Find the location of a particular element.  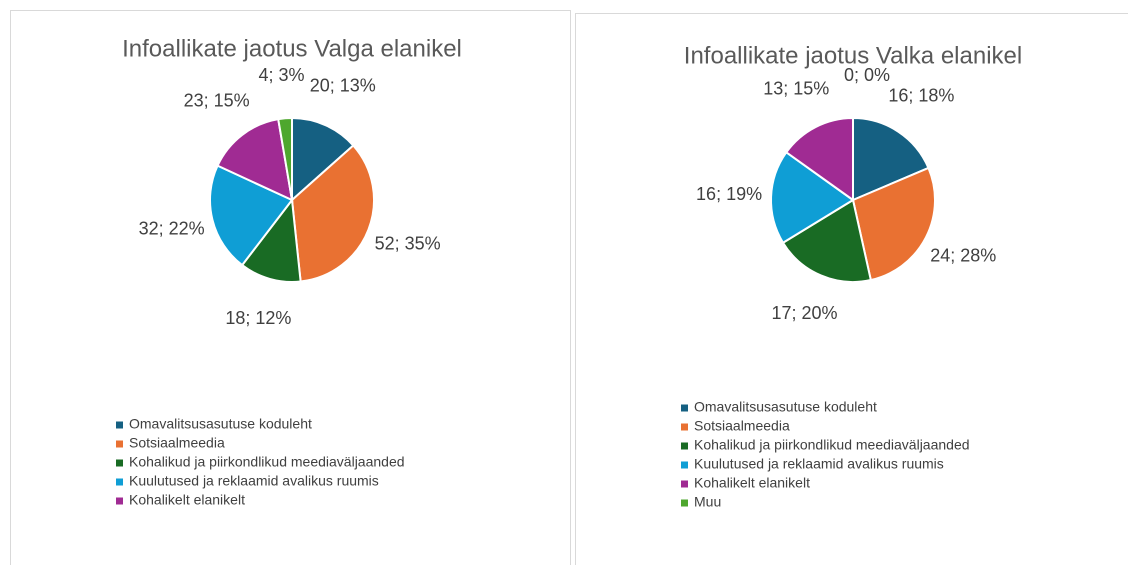

data-label: 4; 3% is located at coordinates (282, 75).